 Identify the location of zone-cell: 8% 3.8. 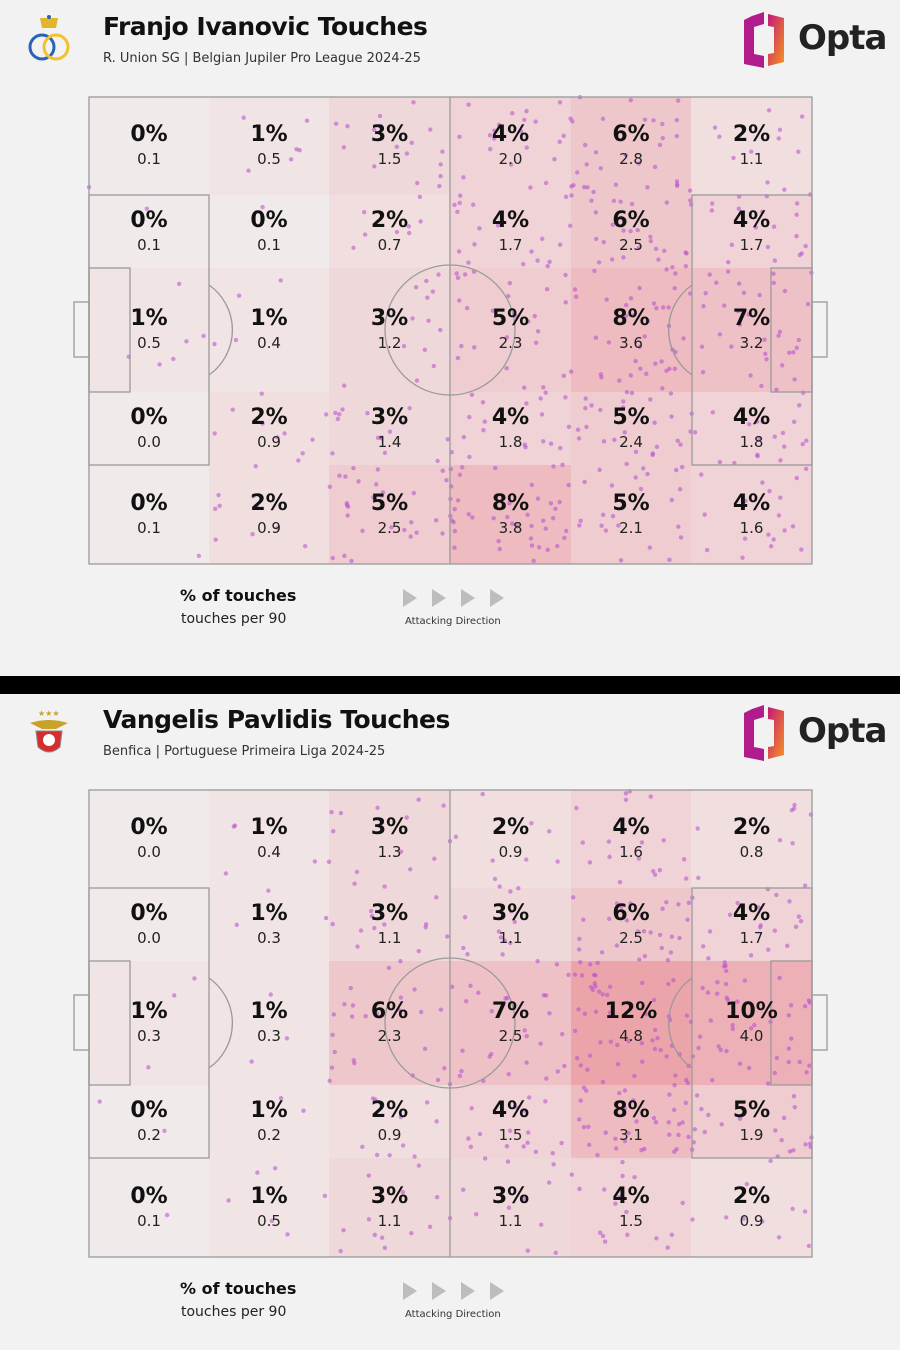
(510, 514).